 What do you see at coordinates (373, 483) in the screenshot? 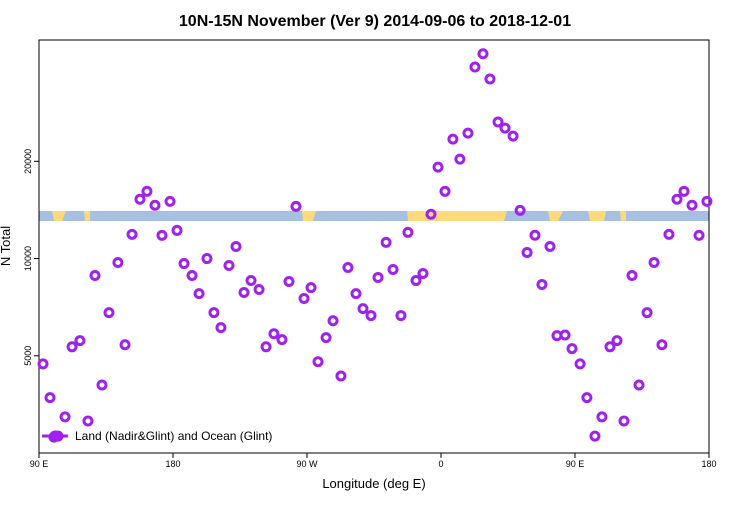
I see `x-axis-label: Longitude (deg E)` at bounding box center [373, 483].